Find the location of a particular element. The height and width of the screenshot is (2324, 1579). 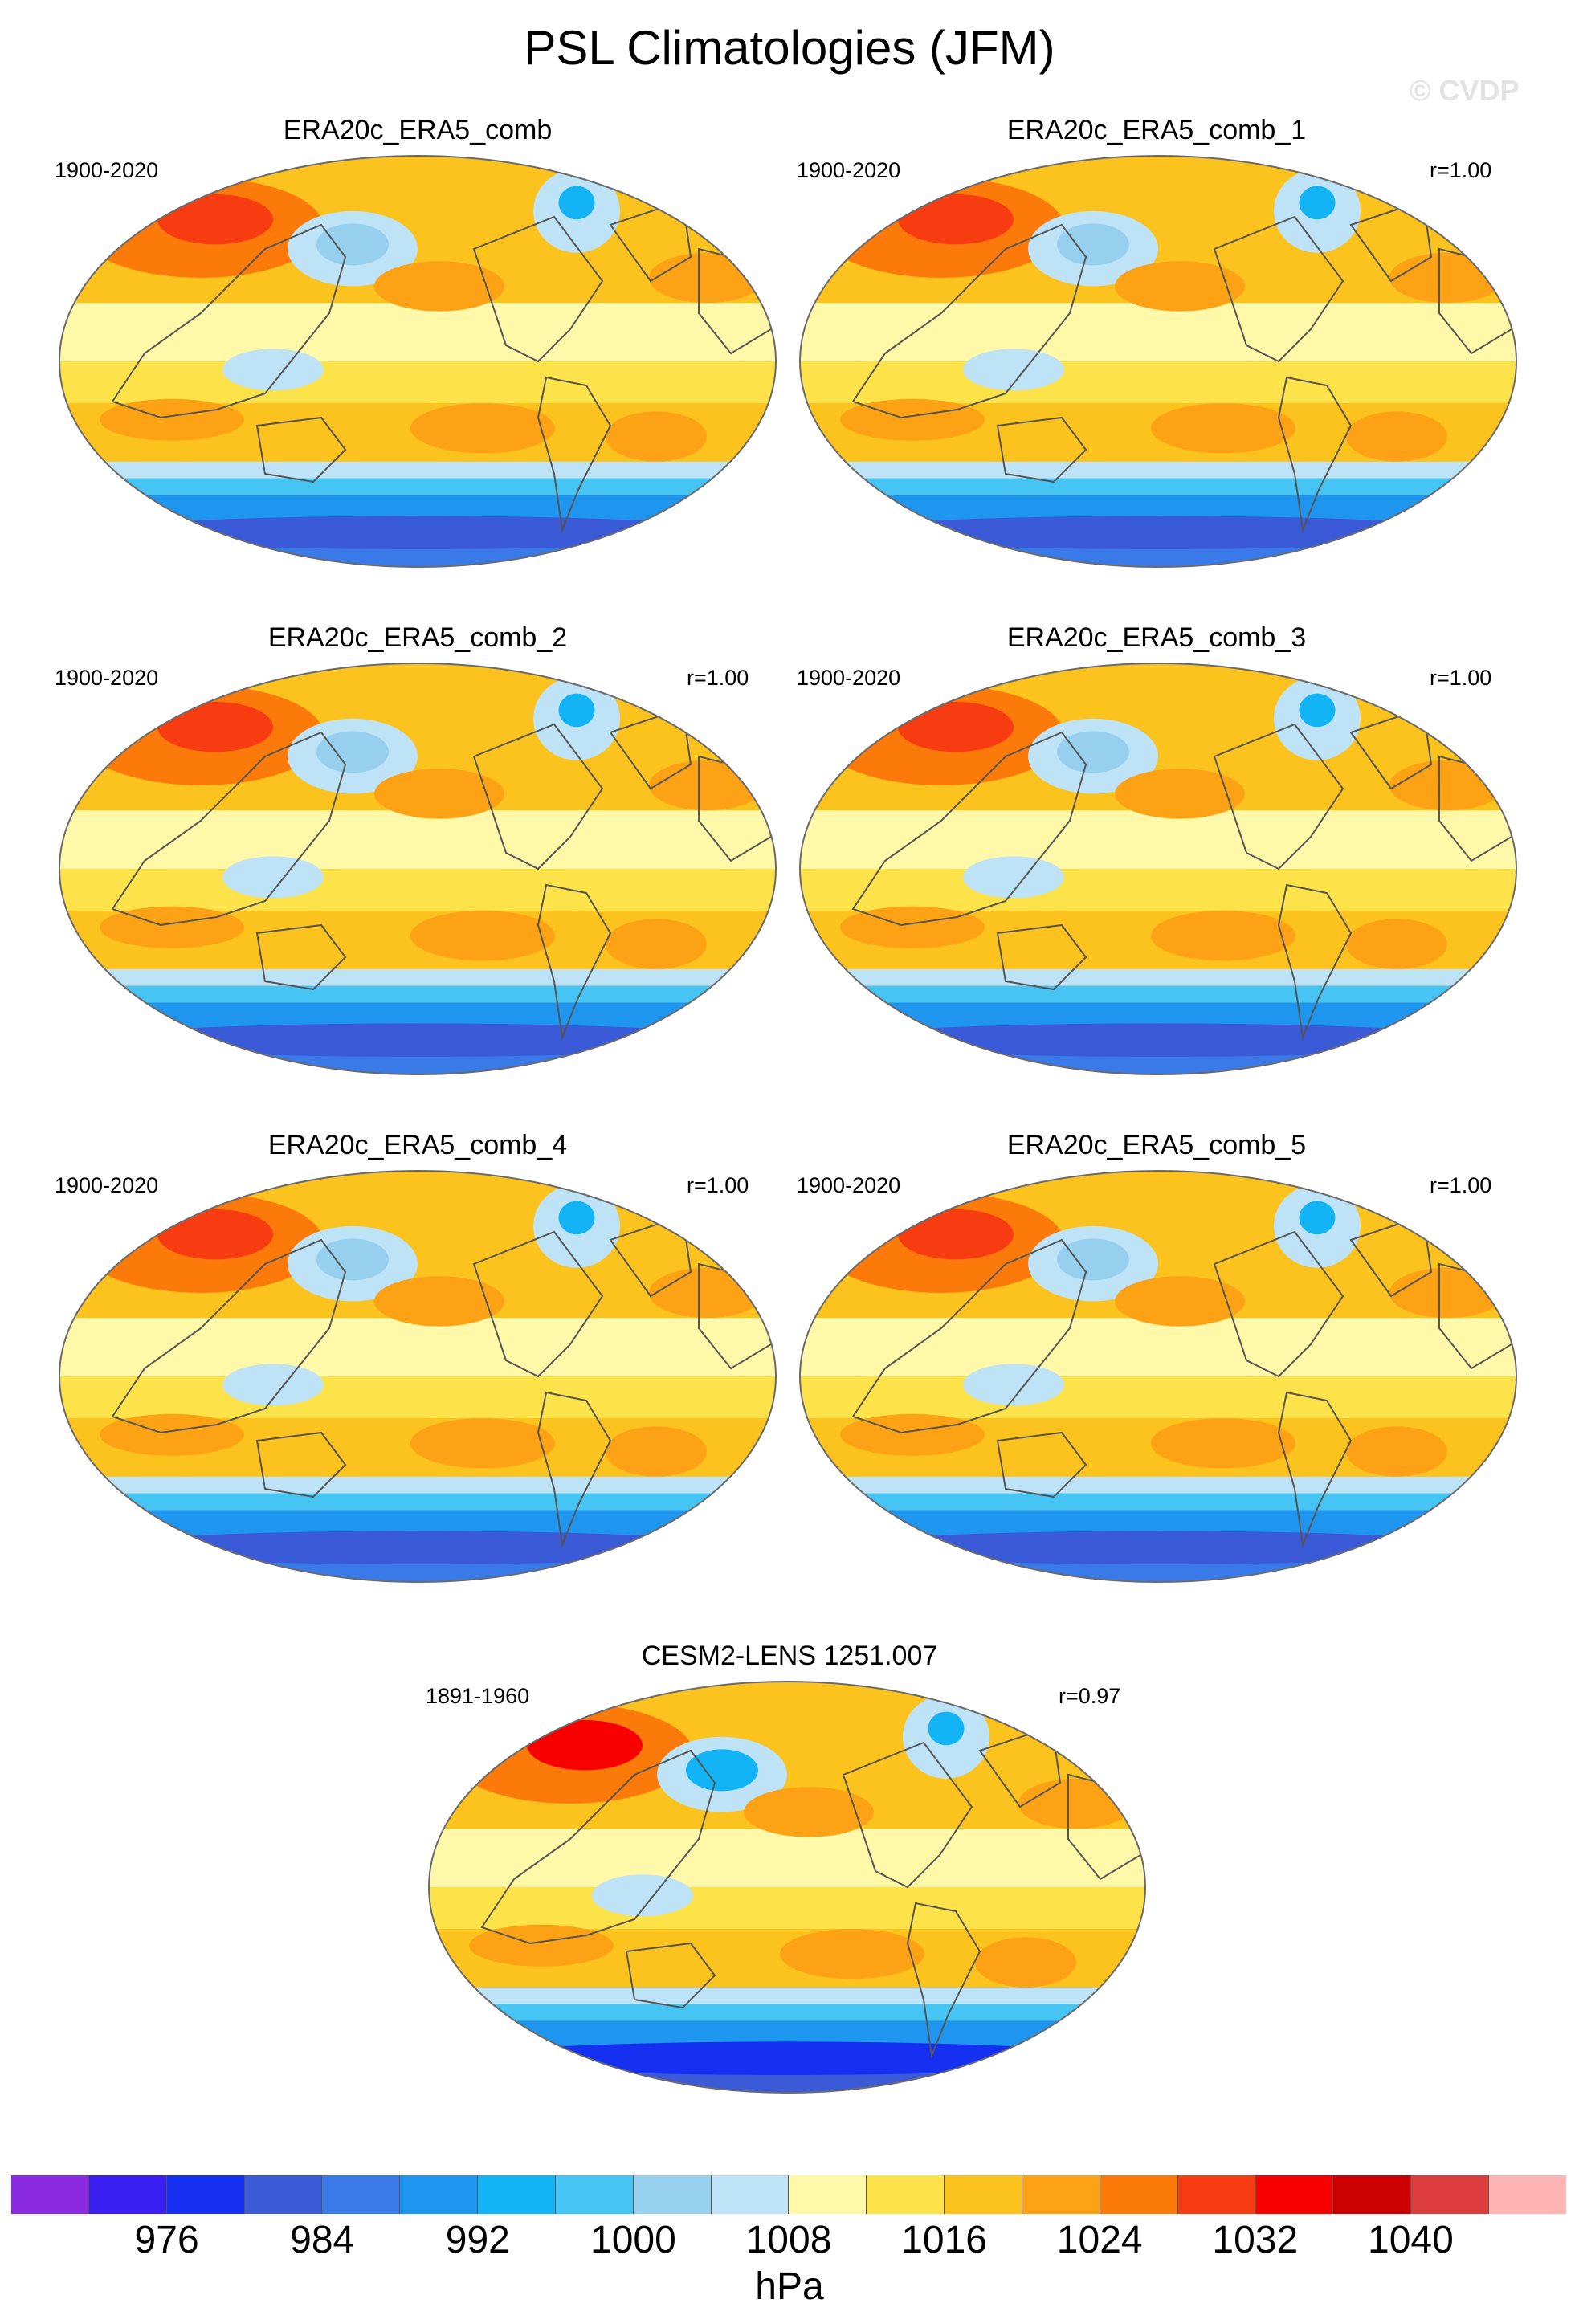

colorbar-tick-label: 1024 is located at coordinates (1099, 2240).